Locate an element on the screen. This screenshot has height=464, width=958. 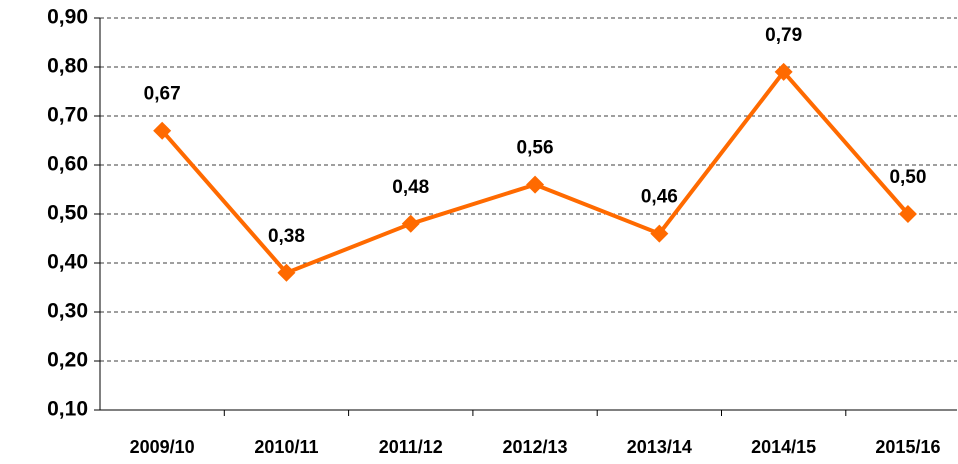
y-tick-label: 0,80 is located at coordinates (67, 66).